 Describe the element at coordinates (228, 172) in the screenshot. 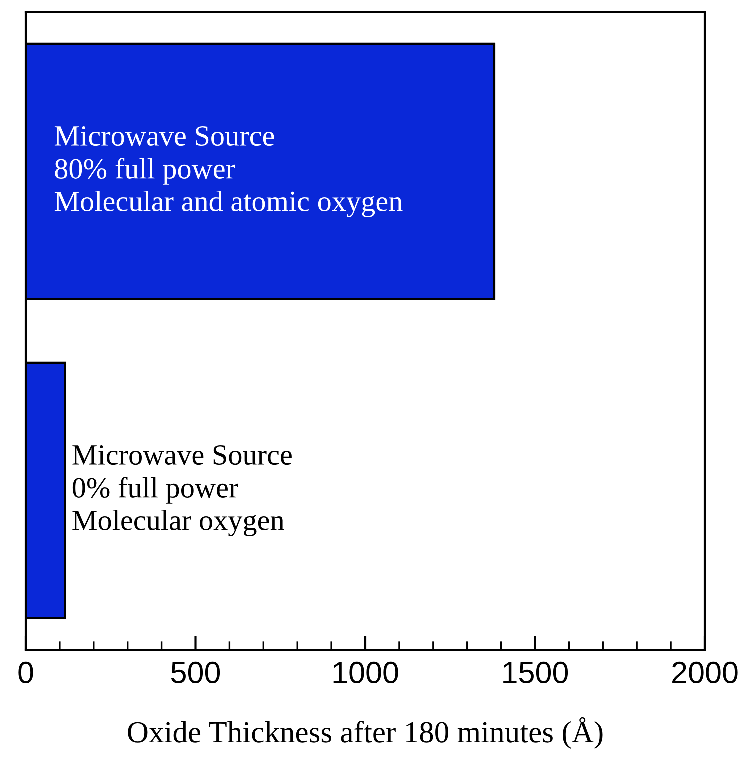

I see `annotation: Microwave Source 80% full power Molecular and atomic oxygen` at that location.